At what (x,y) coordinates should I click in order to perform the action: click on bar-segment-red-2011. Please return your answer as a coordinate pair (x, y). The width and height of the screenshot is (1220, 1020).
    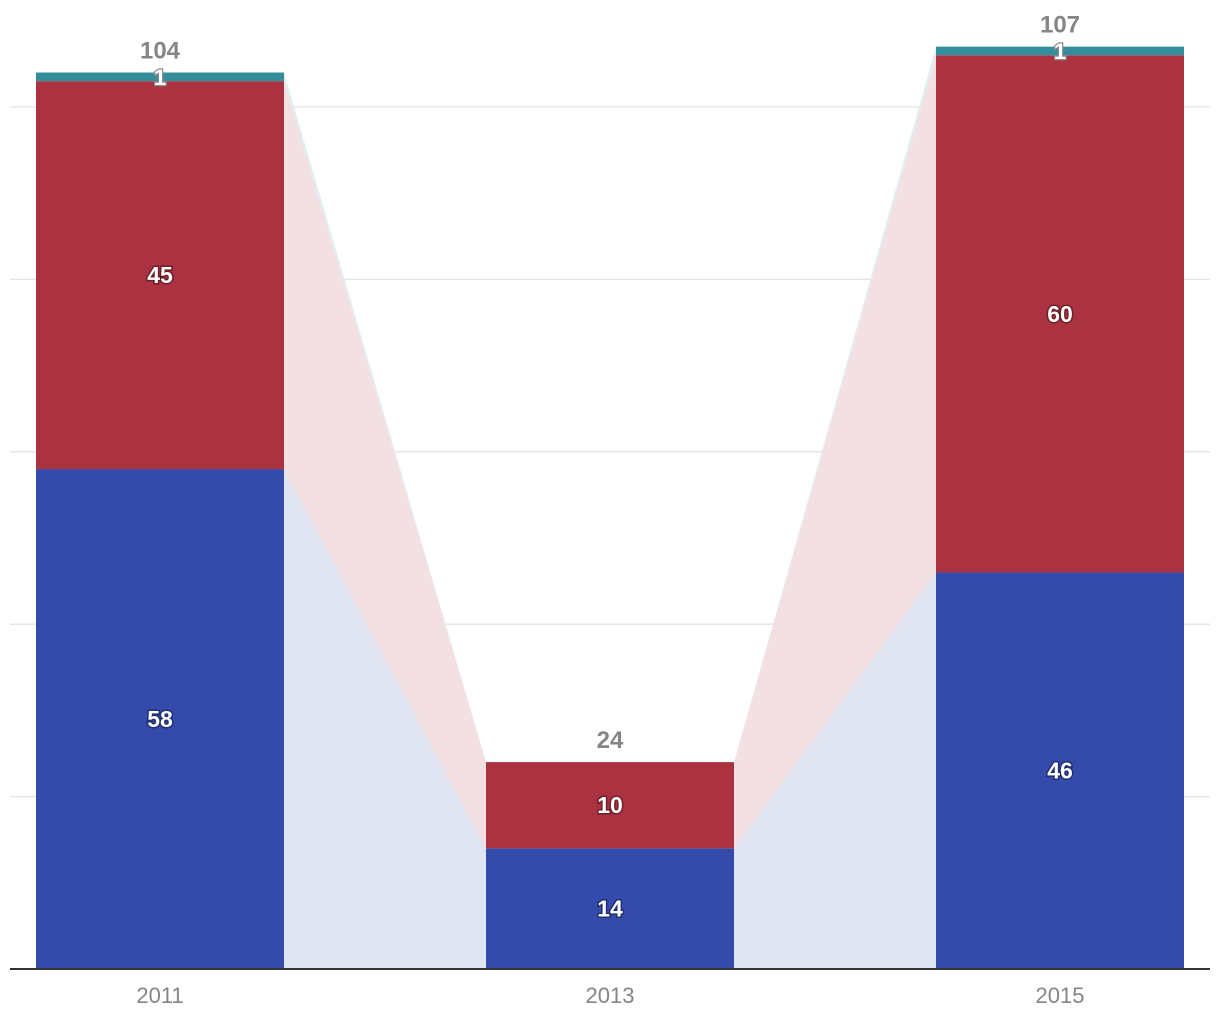
    Looking at the image, I should click on (160, 275).